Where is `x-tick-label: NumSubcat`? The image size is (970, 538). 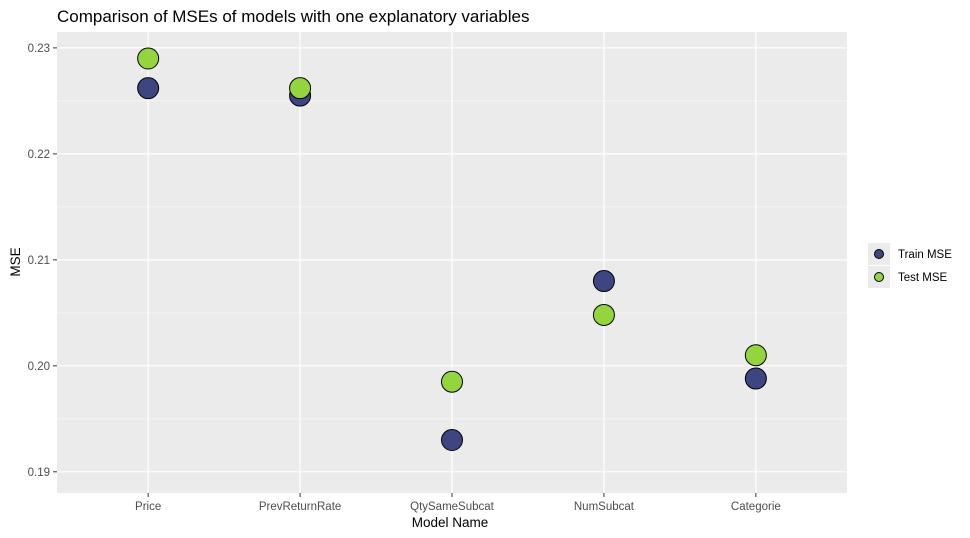 x-tick-label: NumSubcat is located at coordinates (604, 507).